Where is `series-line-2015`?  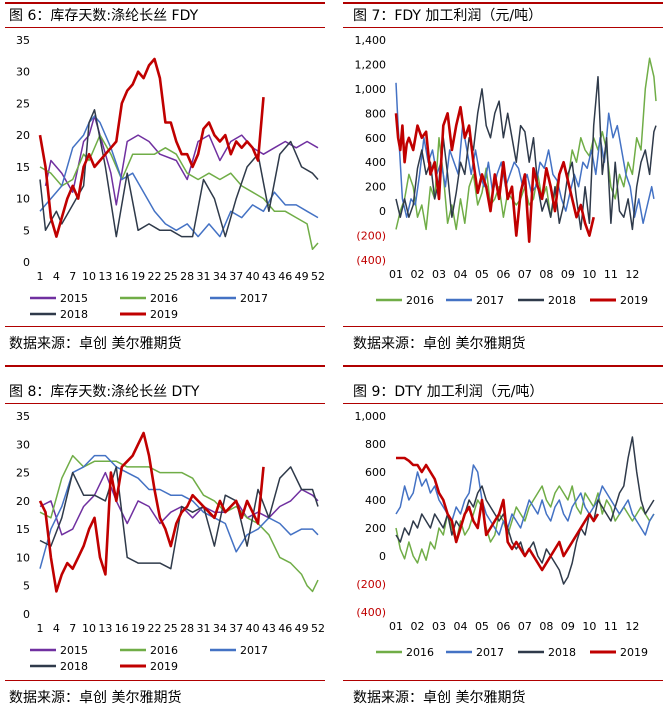
series-line-2015 is located at coordinates (181, 160).